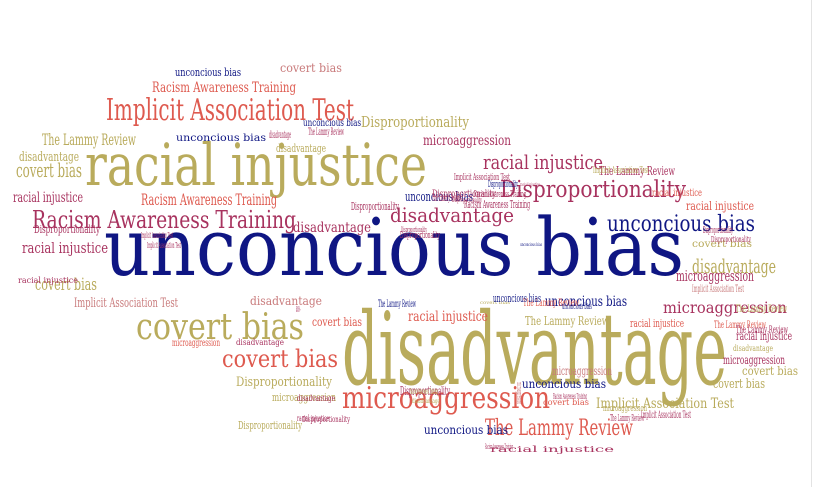 This screenshot has width=817, height=487. What do you see at coordinates (811, 243) in the screenshot?
I see `right-edge-divider` at bounding box center [811, 243].